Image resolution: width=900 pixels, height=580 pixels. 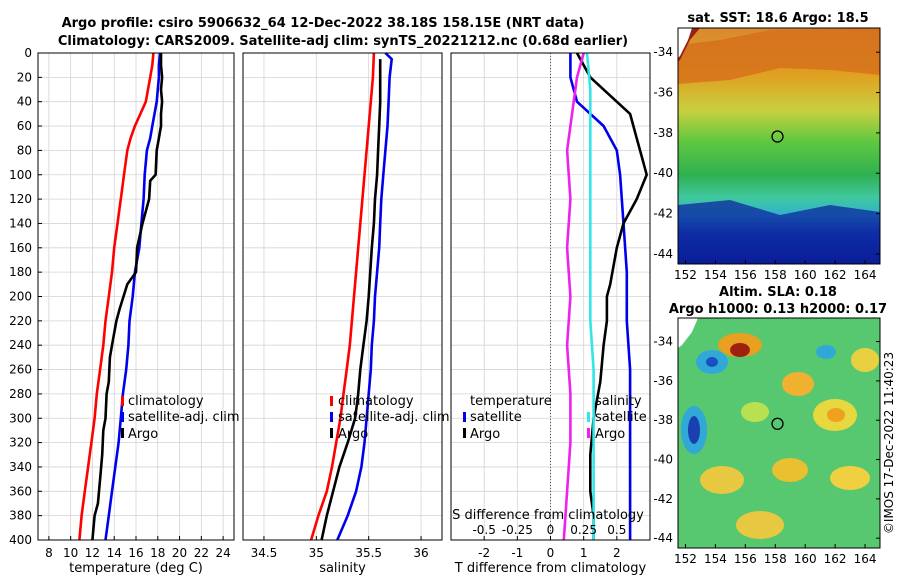 What do you see at coordinates (618, 401) in the screenshot?
I see `legend-title-salinity: salinity` at bounding box center [618, 401].